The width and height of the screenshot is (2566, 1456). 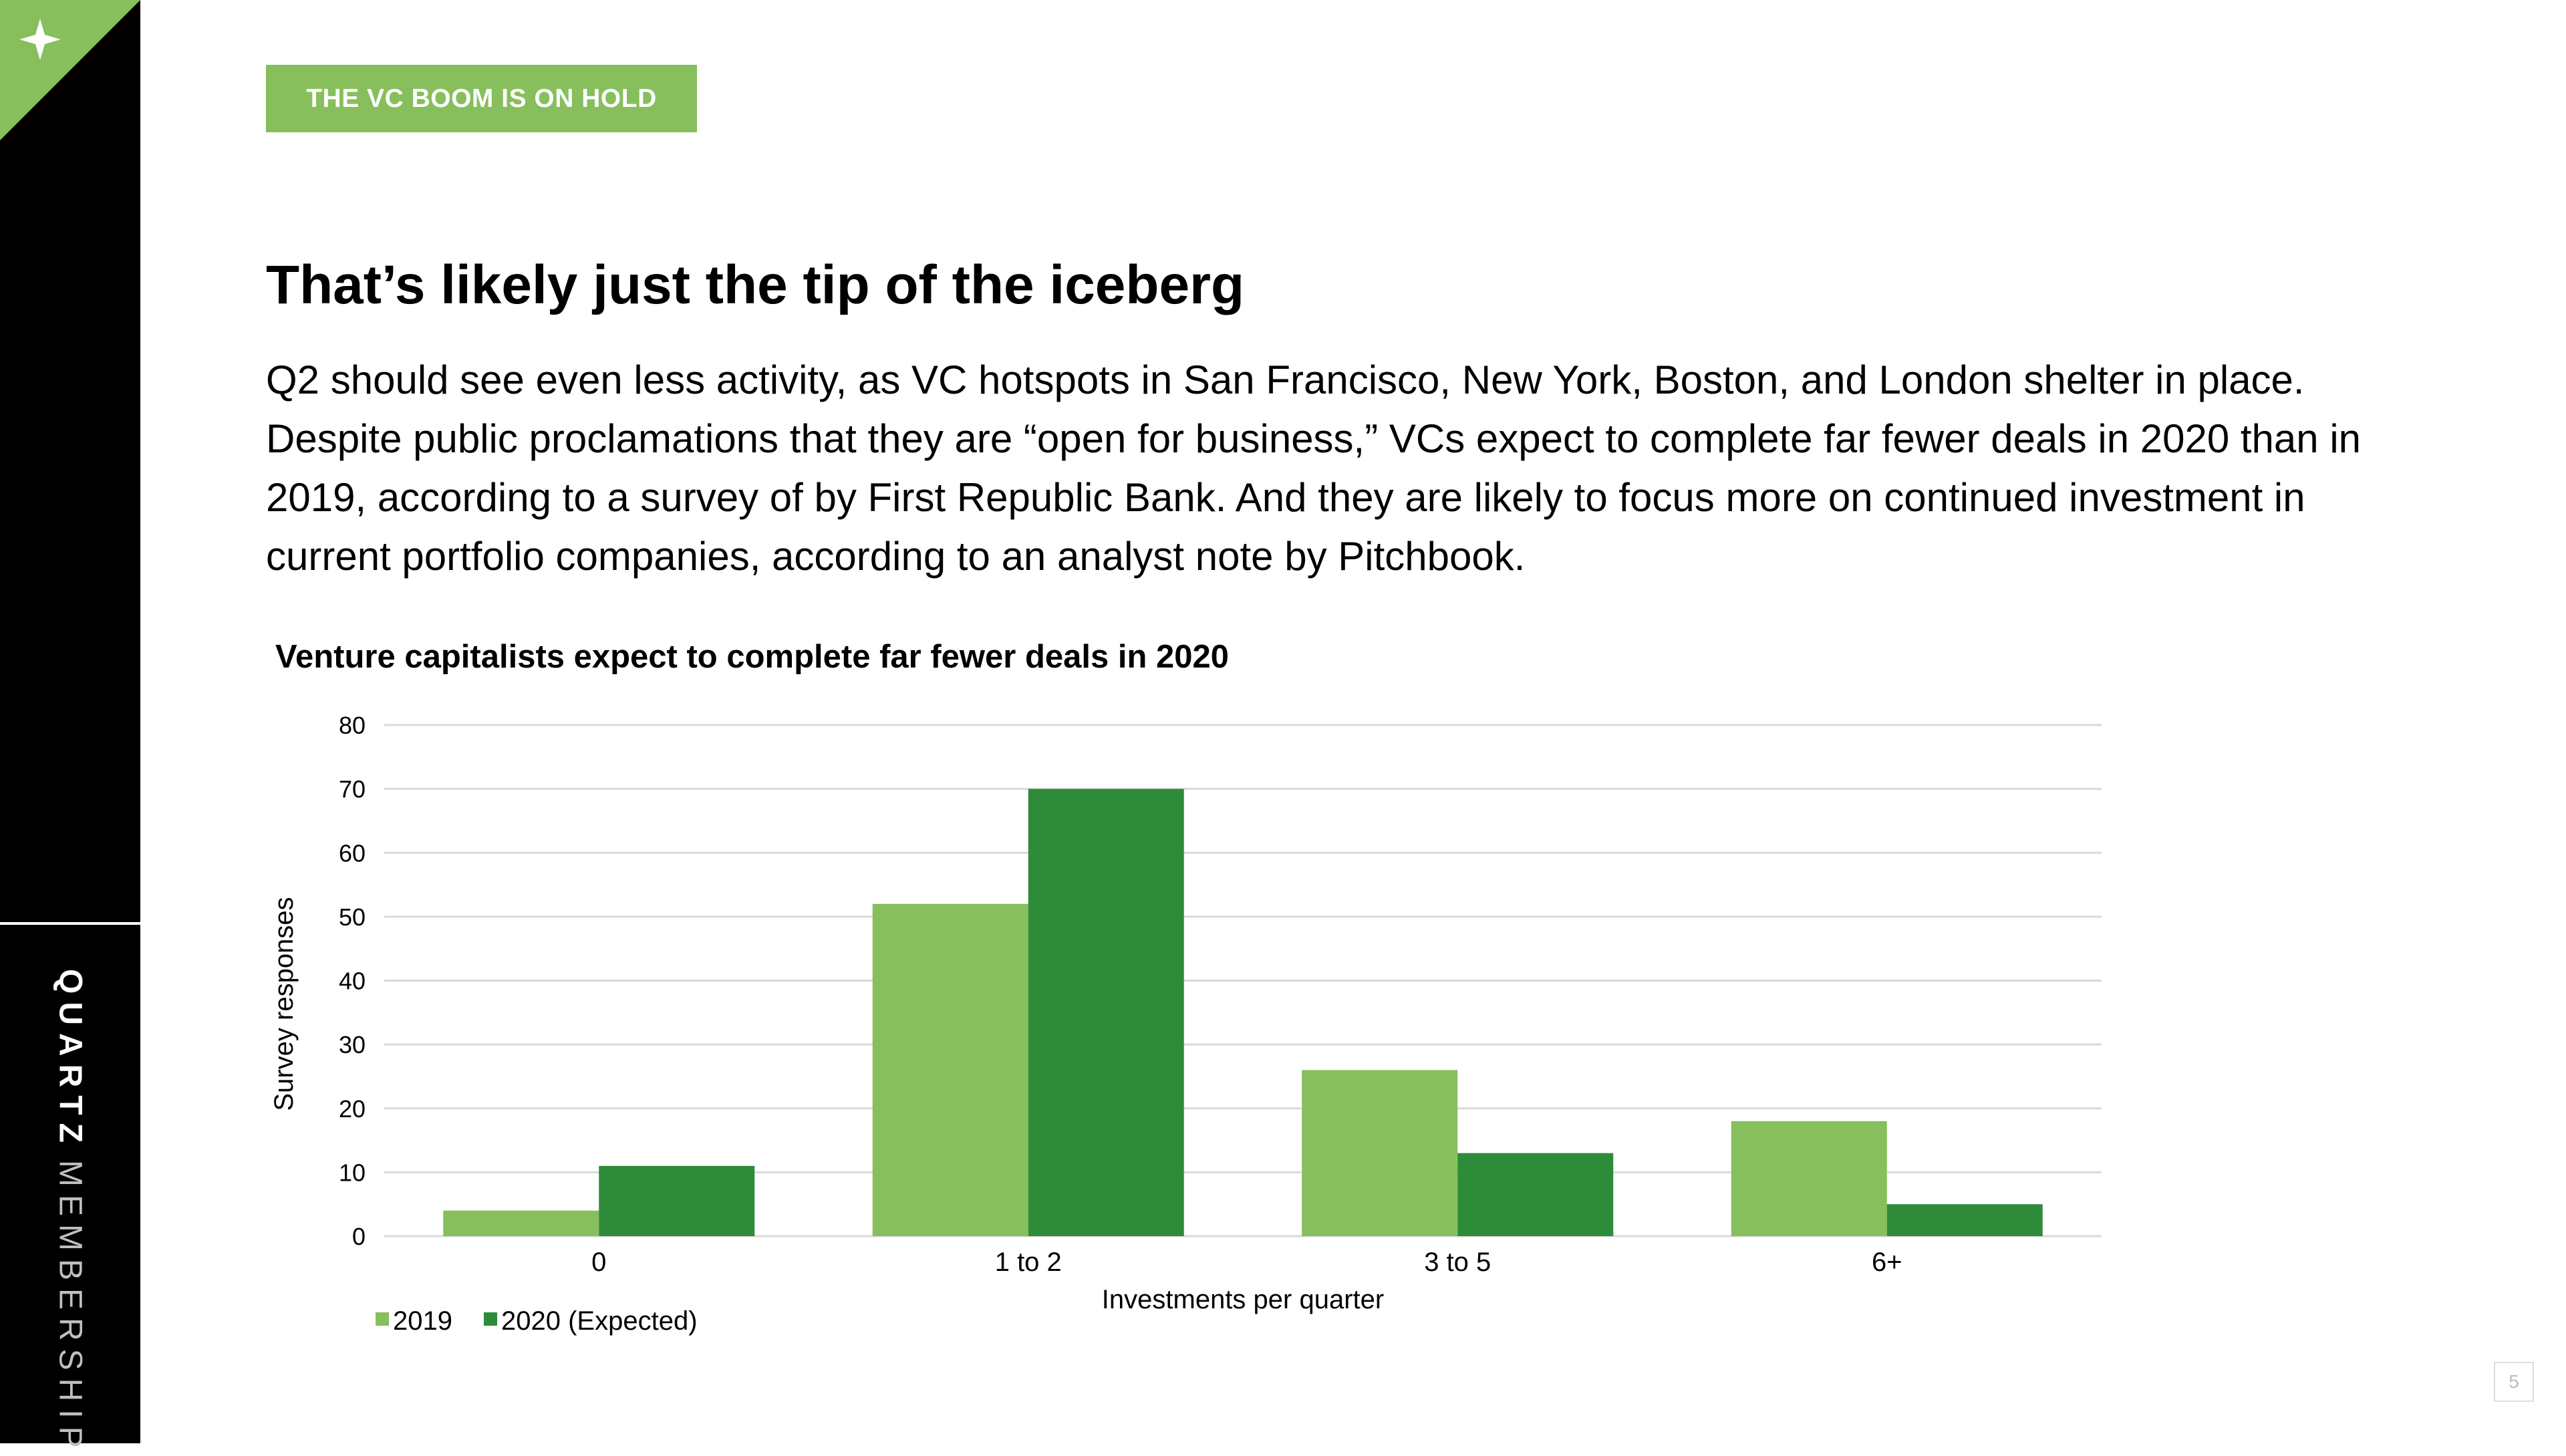 What do you see at coordinates (353, 1044) in the screenshot?
I see `y-tick-label: 30` at bounding box center [353, 1044].